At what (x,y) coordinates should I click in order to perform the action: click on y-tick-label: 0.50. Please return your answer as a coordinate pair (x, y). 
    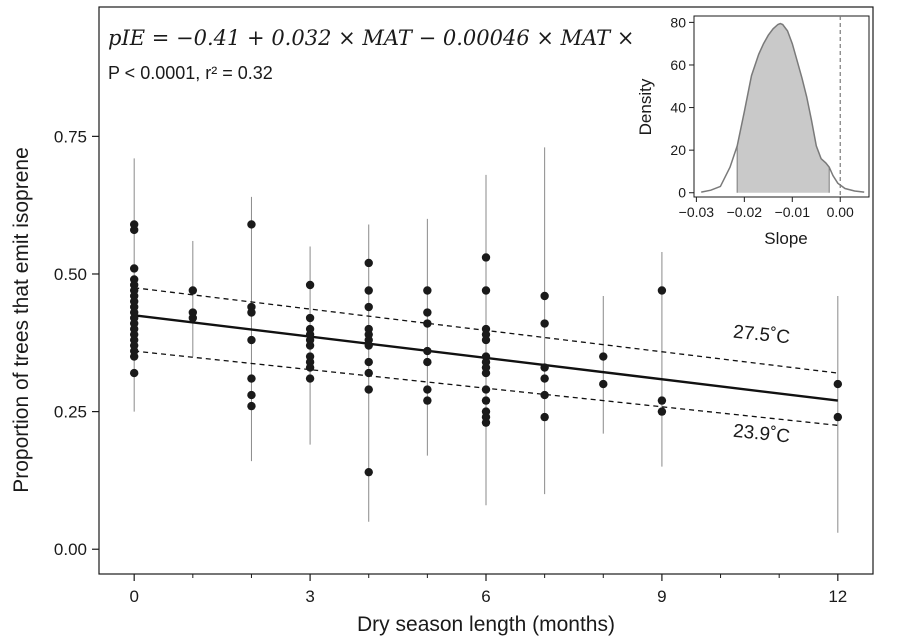
    Looking at the image, I should click on (70, 274).